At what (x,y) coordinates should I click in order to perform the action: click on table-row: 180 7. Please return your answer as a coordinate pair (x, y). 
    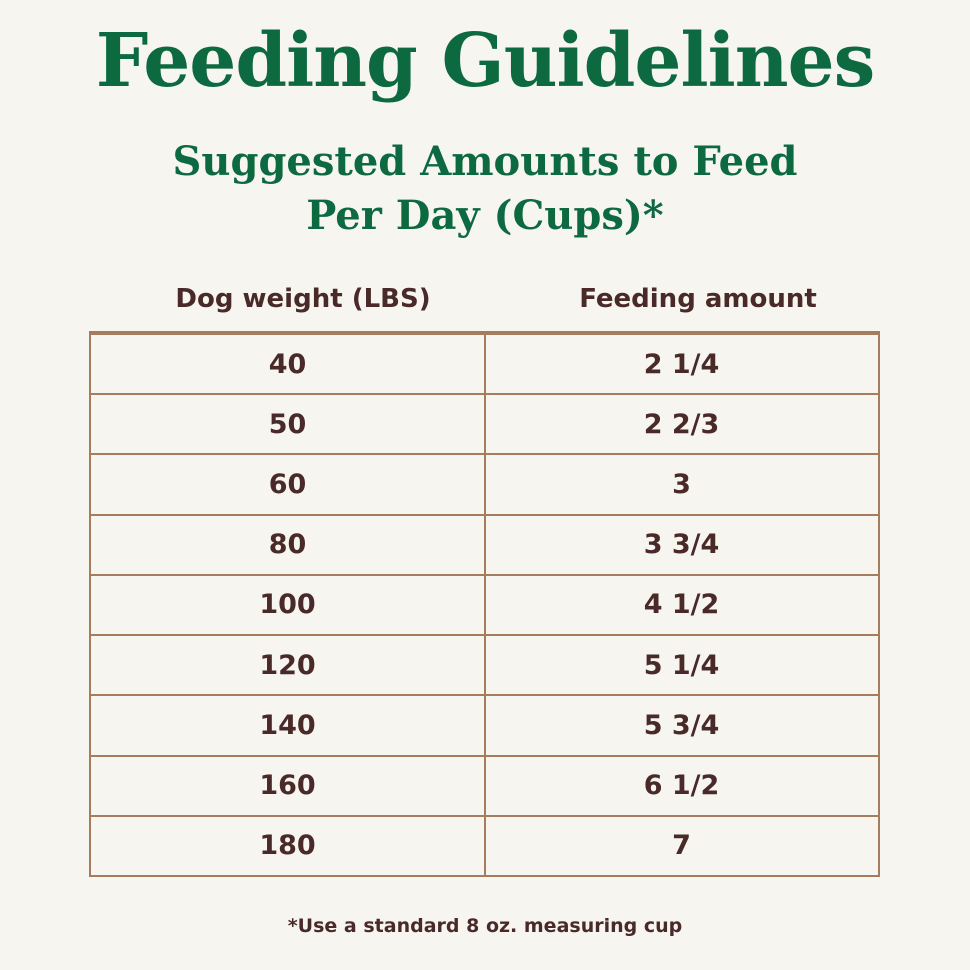
    Looking at the image, I should click on (484, 844).